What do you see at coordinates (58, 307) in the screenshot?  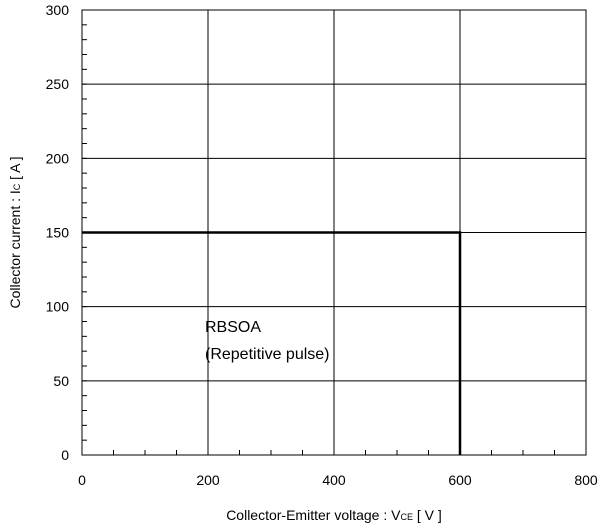 I see `y-tick-label-100: 100` at bounding box center [58, 307].